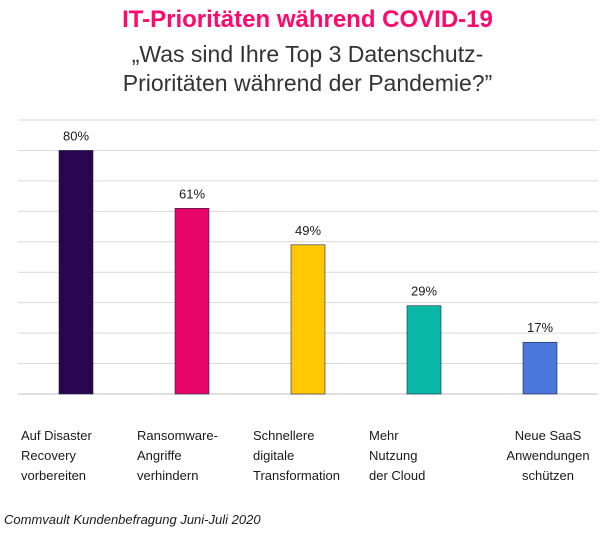 The width and height of the screenshot is (615, 534). Describe the element at coordinates (159, 455) in the screenshot. I see `category-label-line: Angriffe` at that location.